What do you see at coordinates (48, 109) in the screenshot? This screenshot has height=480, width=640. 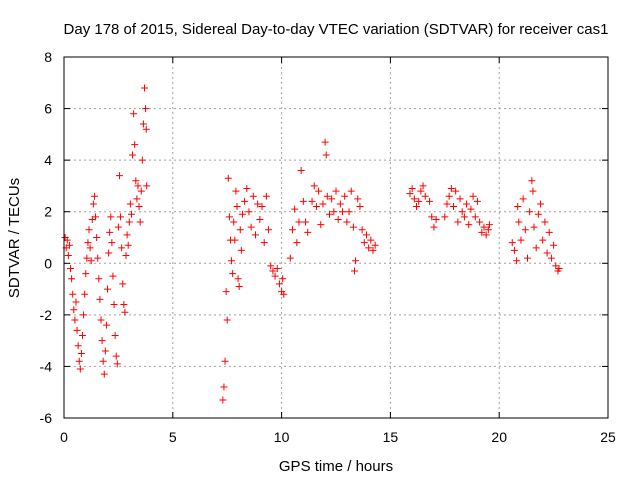 I see `y-tick-label: 6` at bounding box center [48, 109].